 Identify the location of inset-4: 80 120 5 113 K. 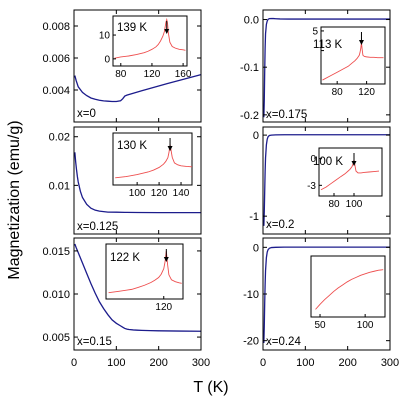
(349, 62).